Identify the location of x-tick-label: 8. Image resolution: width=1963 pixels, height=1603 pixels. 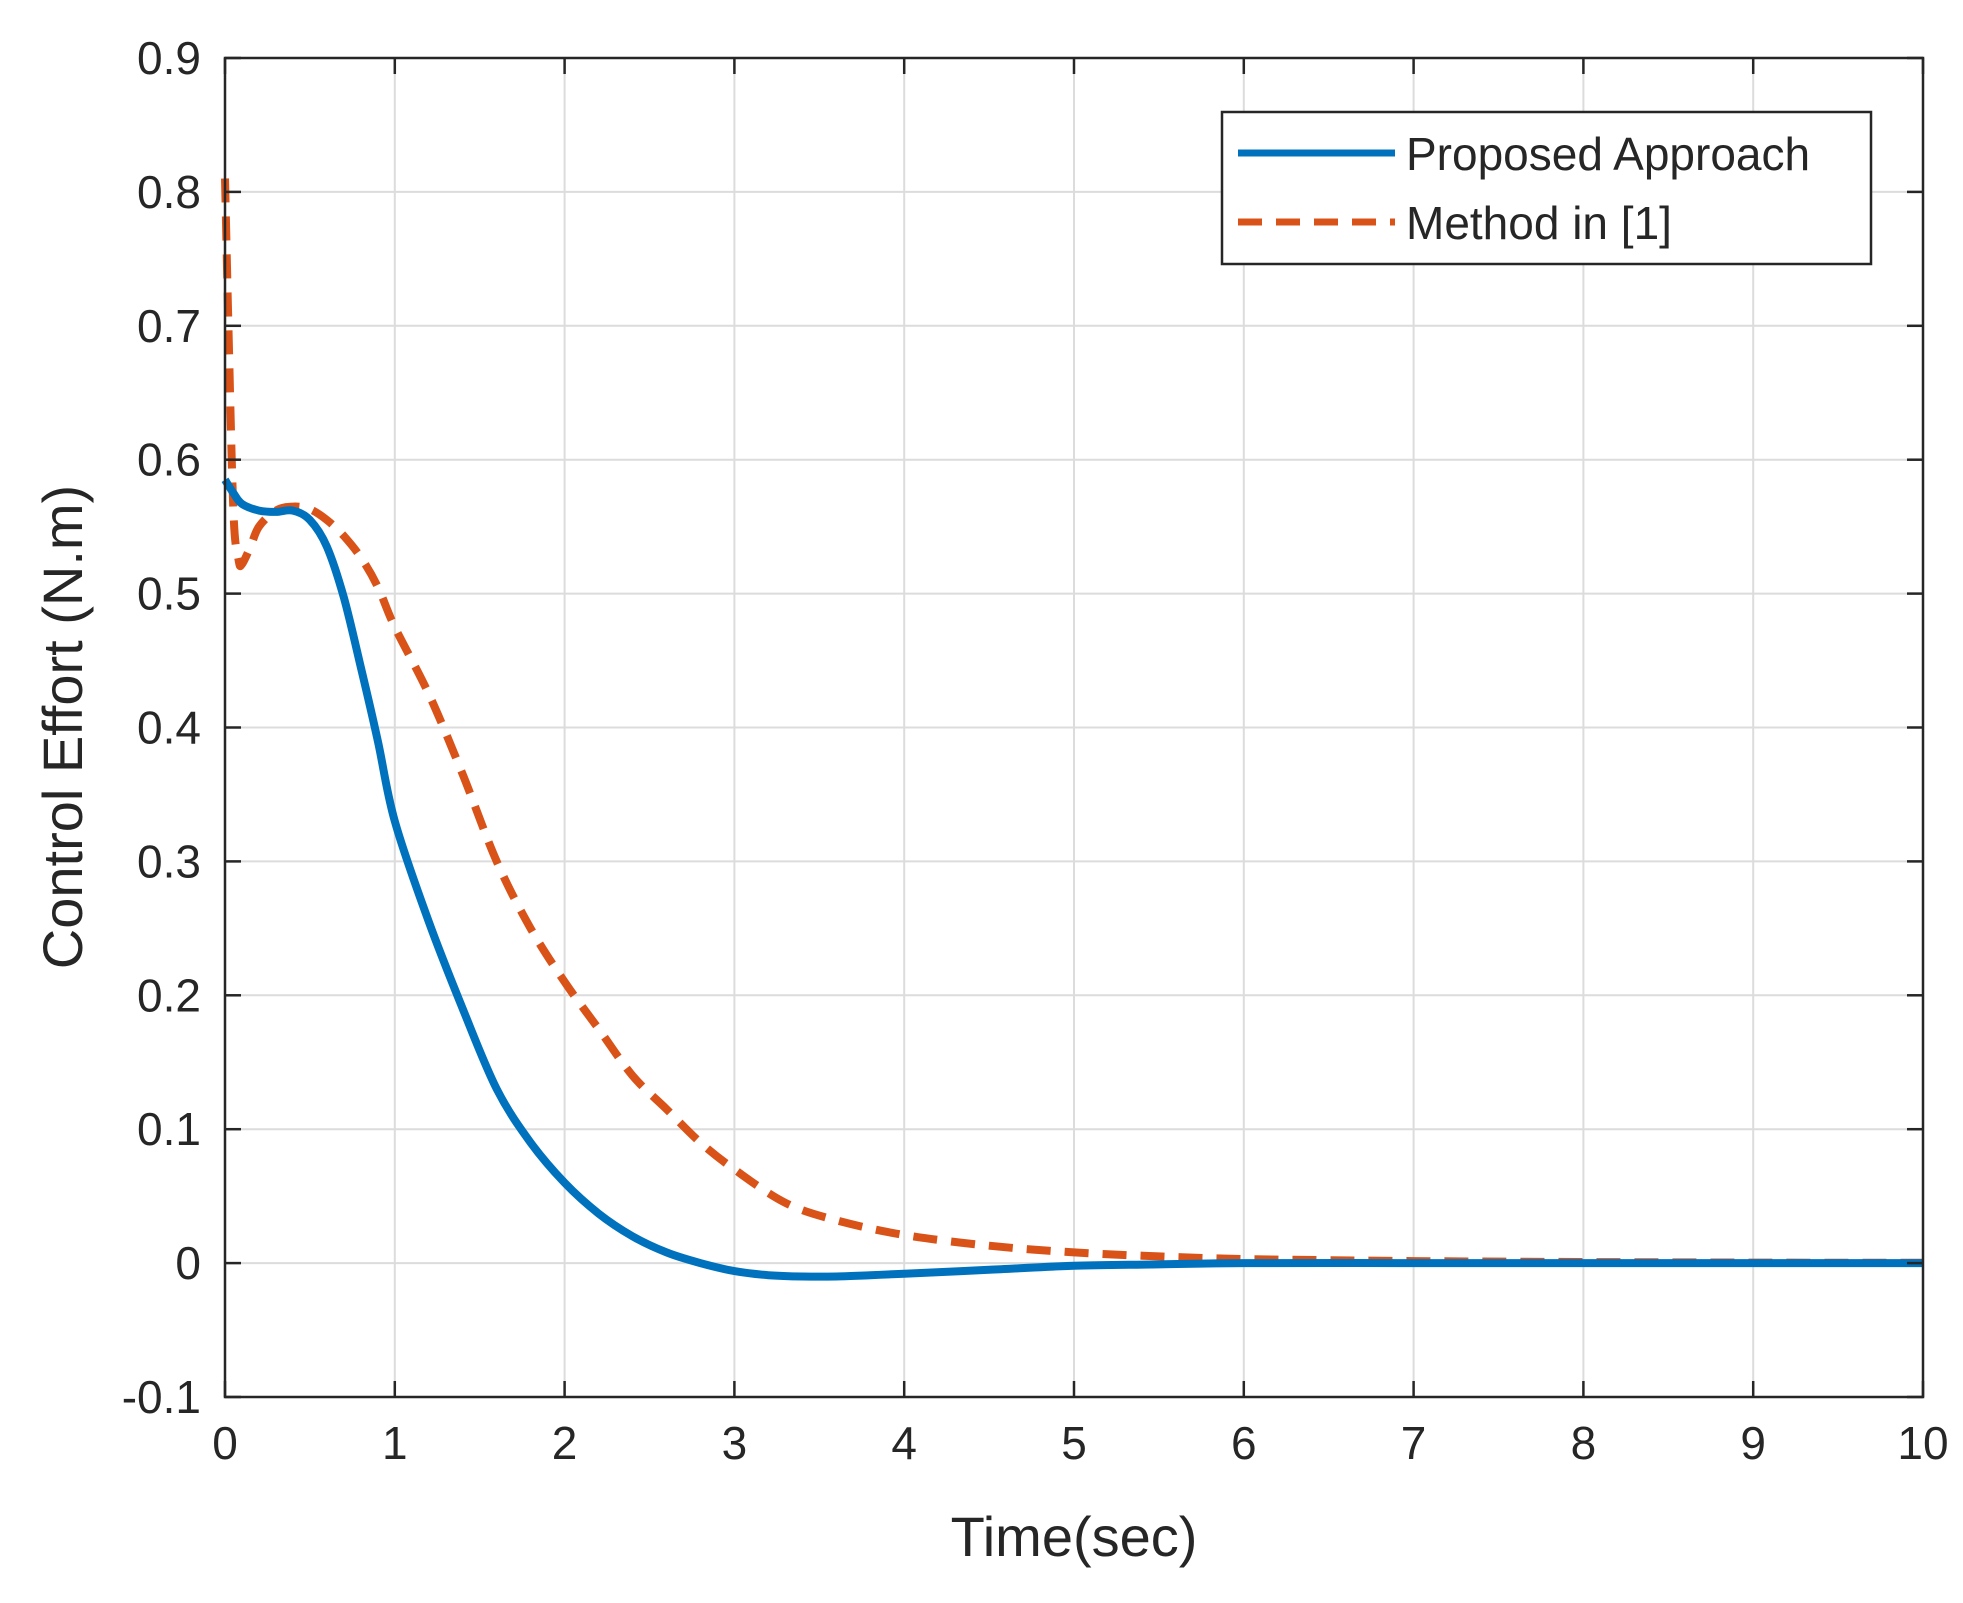
(1584, 1443).